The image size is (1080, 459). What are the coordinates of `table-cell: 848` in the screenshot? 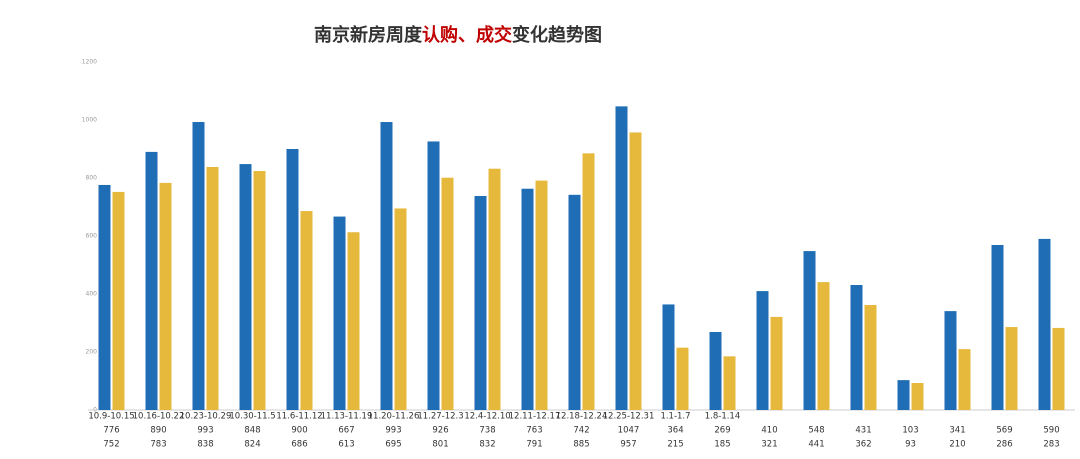 It's located at (252, 431).